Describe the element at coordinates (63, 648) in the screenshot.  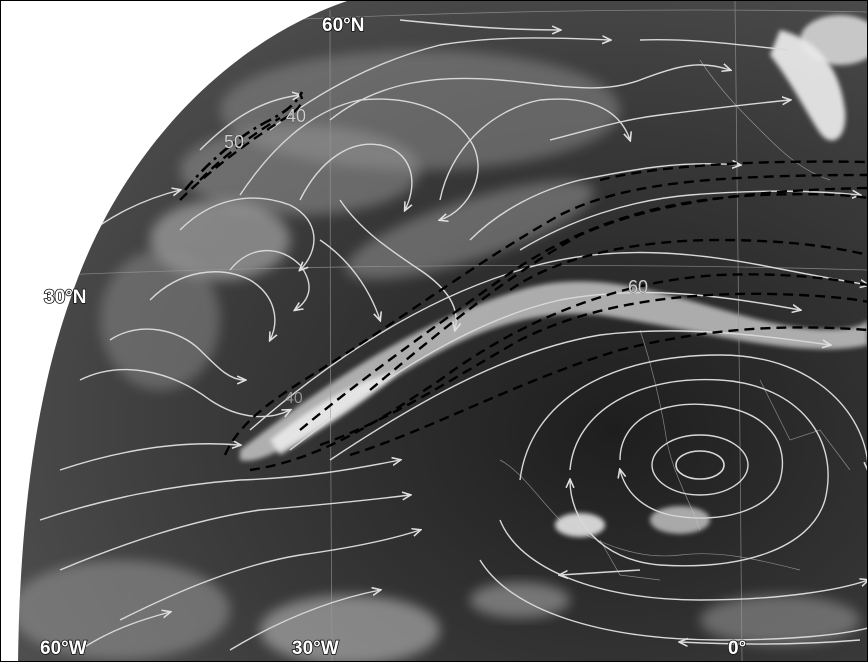
I see `longitude-label-60w: 60°W` at that location.